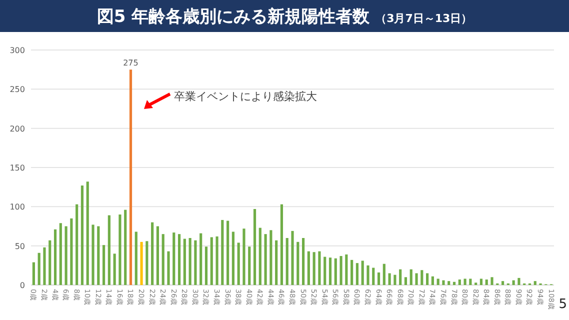 This screenshot has height=320, width=569. Describe the element at coordinates (17, 50) in the screenshot. I see `y-tick-label: 300` at that location.